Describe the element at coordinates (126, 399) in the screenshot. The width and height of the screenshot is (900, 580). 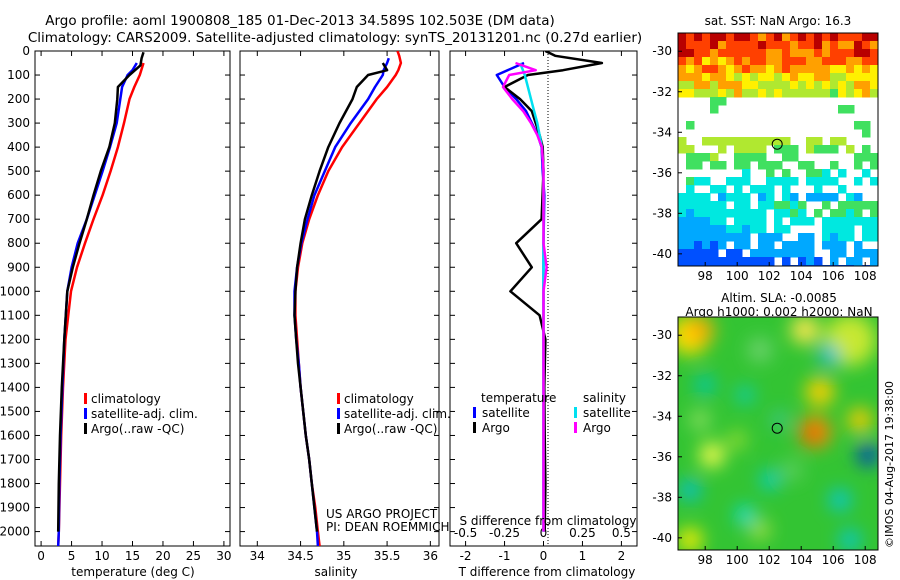
I see `legend-label-climatology: climatology` at that location.